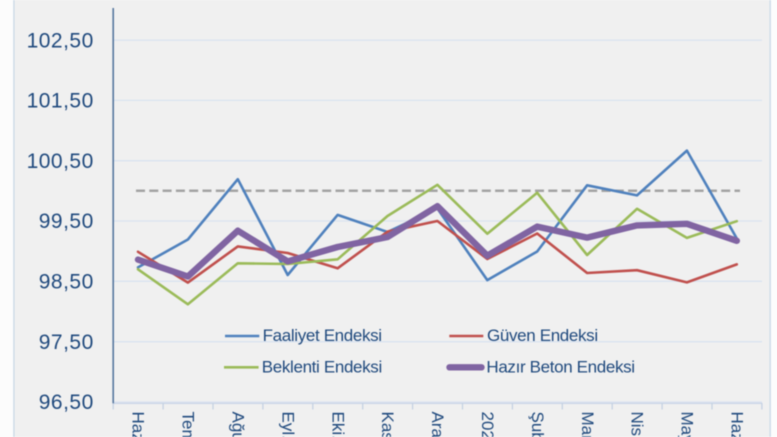  Describe the element at coordinates (560, 367) in the screenshot. I see `svg-text: Hazır Beton Endeksi` at that location.